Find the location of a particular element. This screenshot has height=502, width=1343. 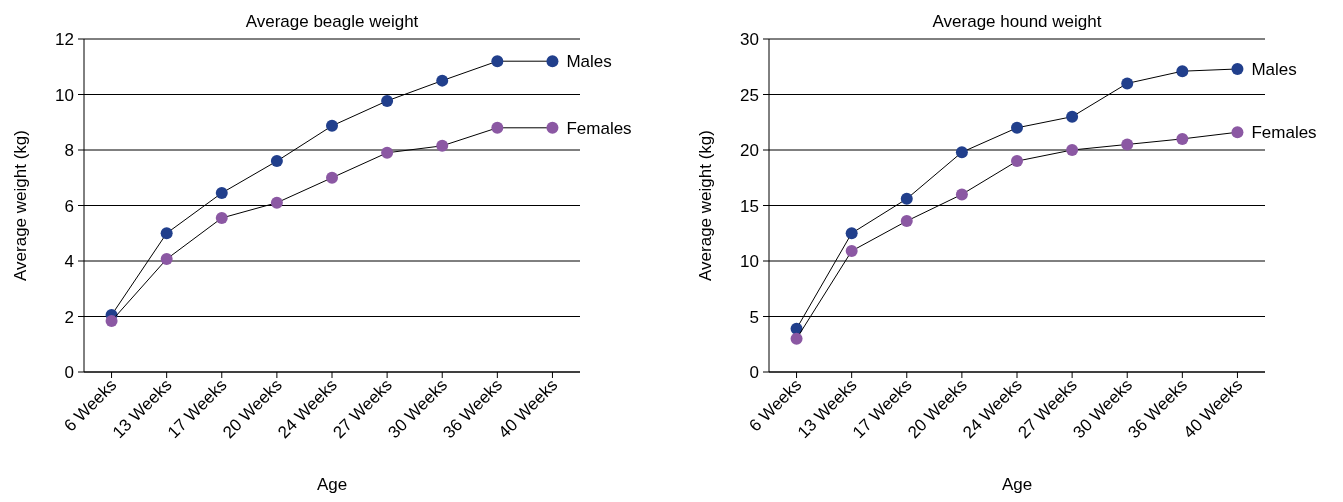

y-tick-label: 15 is located at coordinates (749, 206).